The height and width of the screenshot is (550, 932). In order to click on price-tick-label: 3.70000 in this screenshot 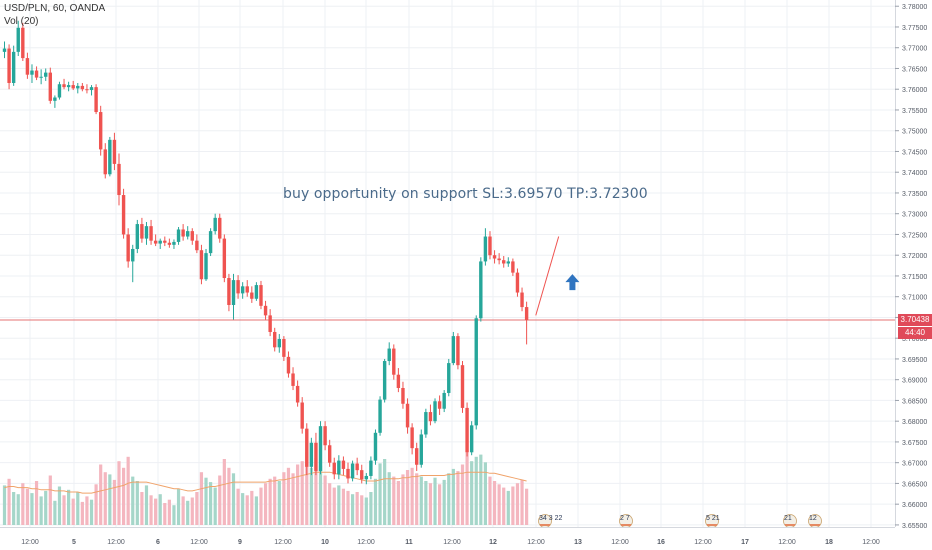, I will do `click(914, 339)`.